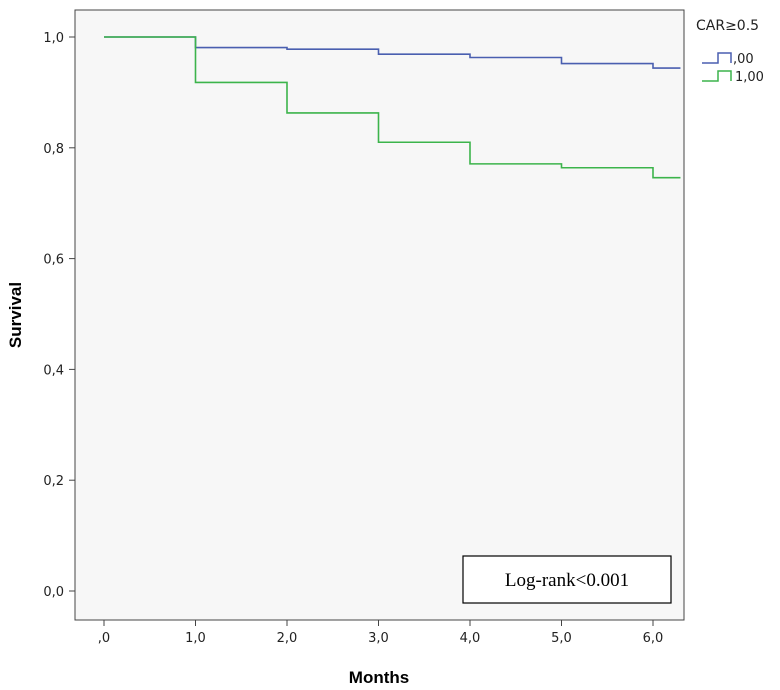 The height and width of the screenshot is (690, 780). Describe the element at coordinates (195, 638) in the screenshot. I see `x-tick-label: 1,0` at that location.